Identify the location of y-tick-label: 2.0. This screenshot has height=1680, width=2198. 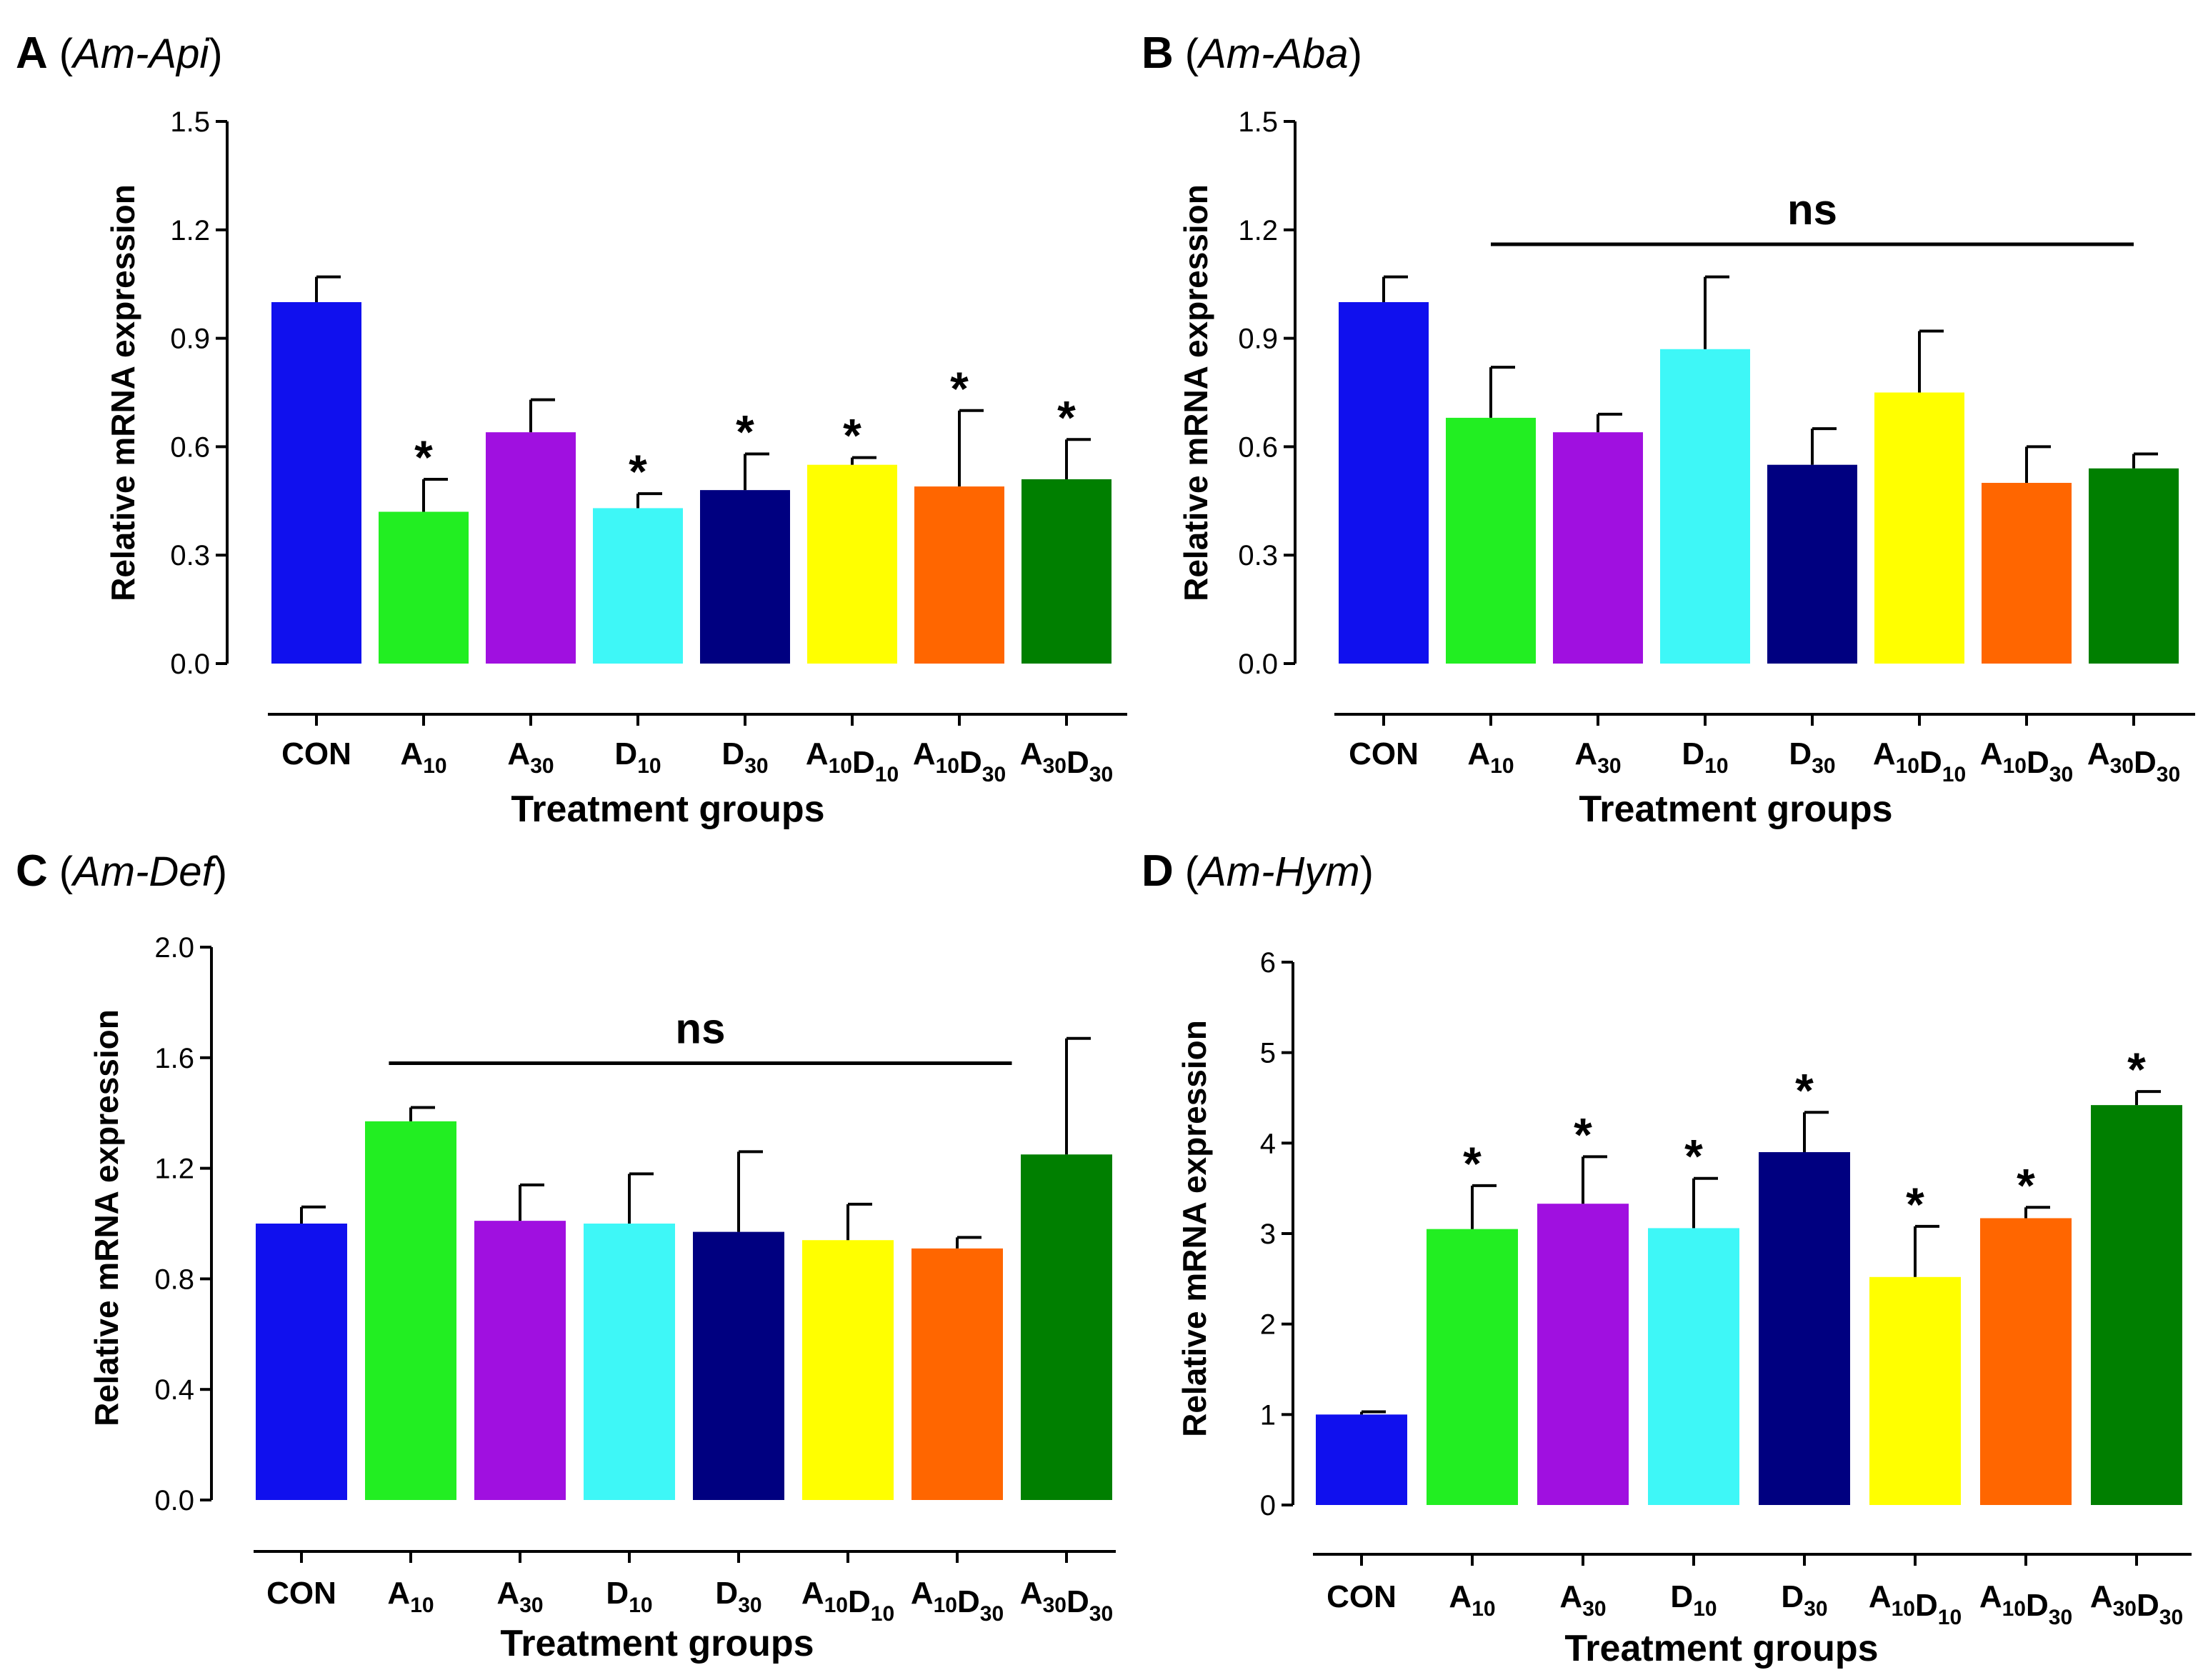
(174, 948).